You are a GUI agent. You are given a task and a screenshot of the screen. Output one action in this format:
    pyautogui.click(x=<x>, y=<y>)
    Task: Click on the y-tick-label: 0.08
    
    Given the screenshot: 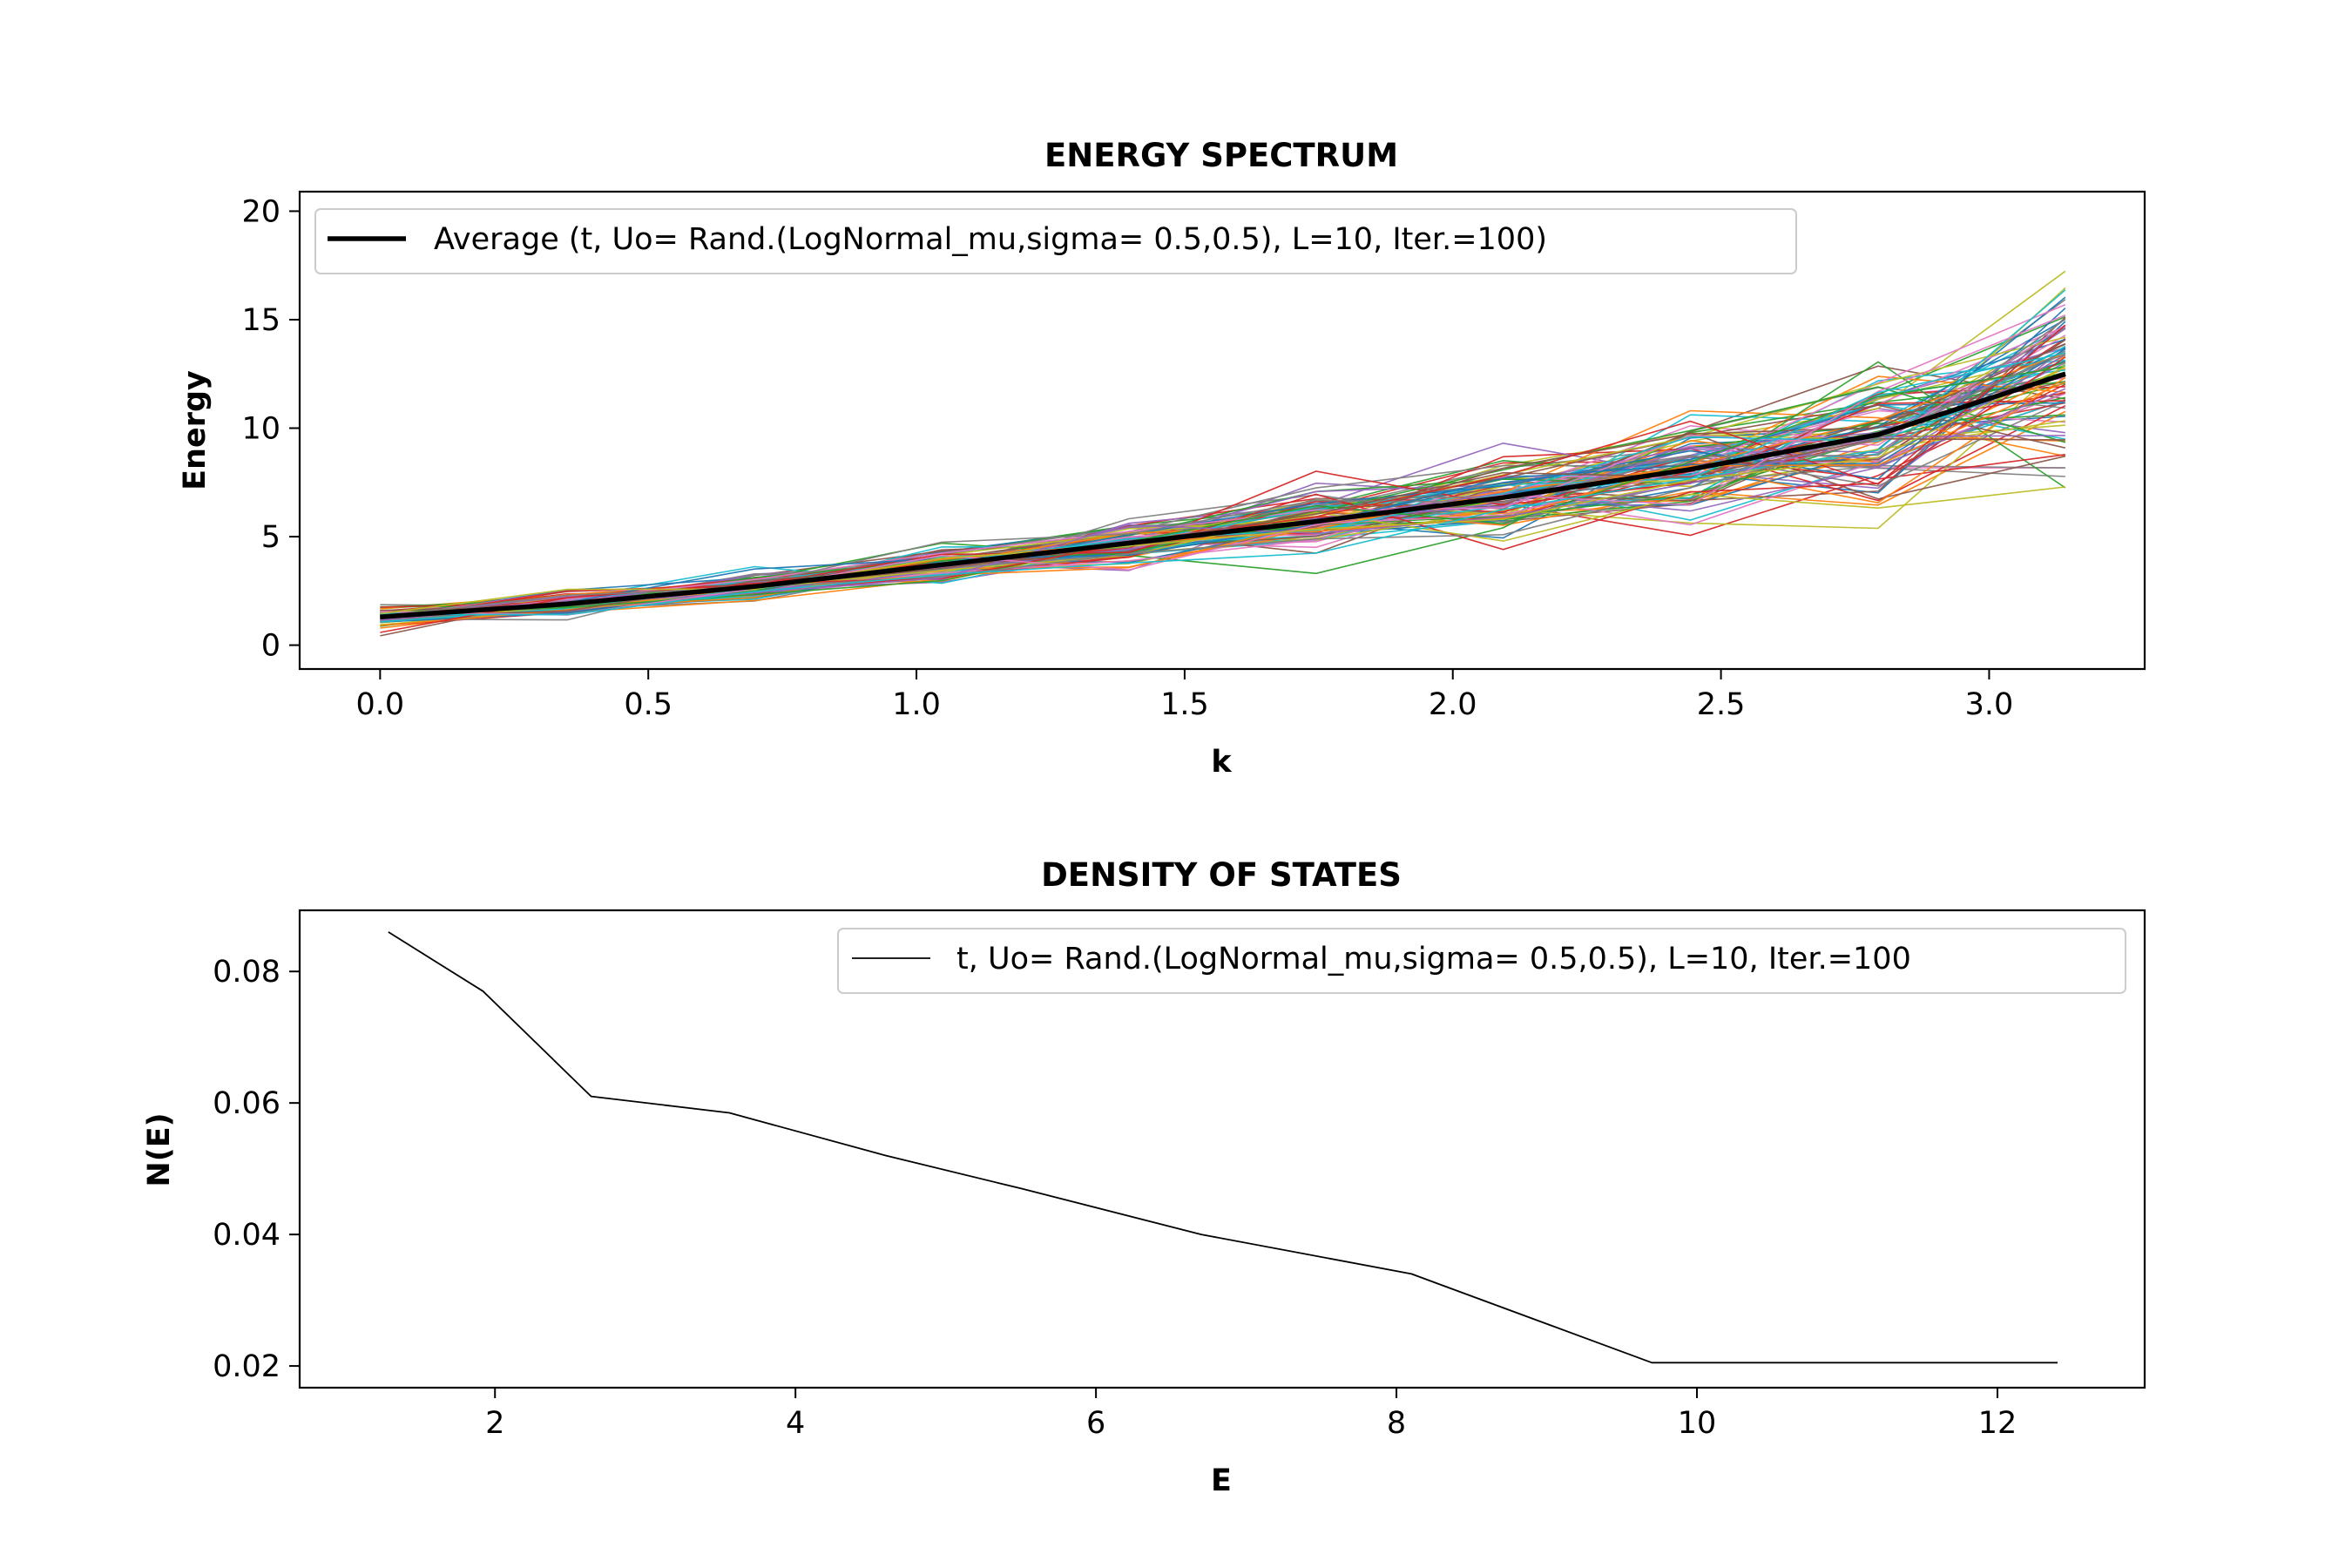 What is the action you would take?
    pyautogui.click(x=247, y=973)
    